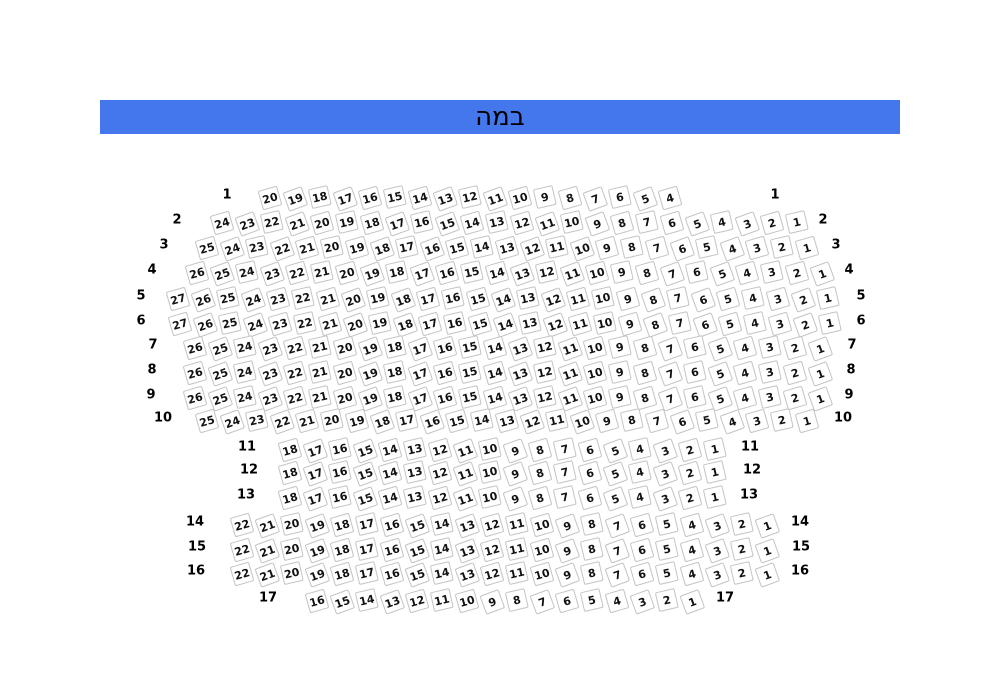  I want to click on seat-row9-num9: 9, so click(619, 397).